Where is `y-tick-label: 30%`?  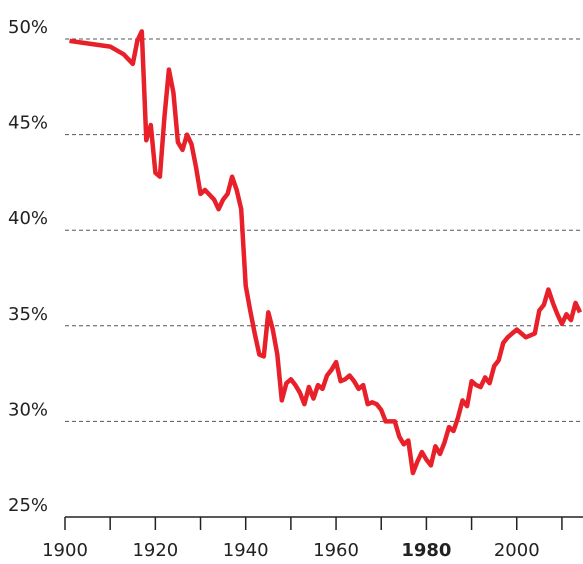 y-tick-label: 30% is located at coordinates (28, 409).